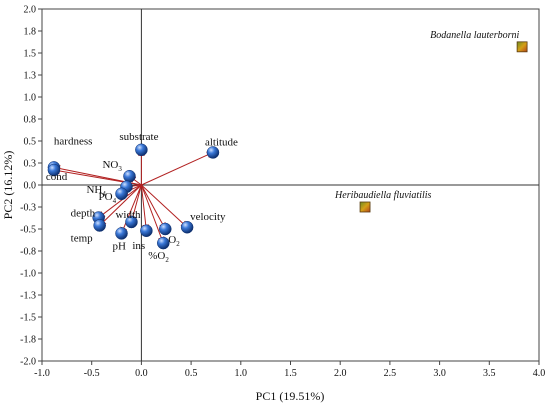  Describe the element at coordinates (108, 198) in the screenshot. I see `variable-label-po4: PO4` at that location.